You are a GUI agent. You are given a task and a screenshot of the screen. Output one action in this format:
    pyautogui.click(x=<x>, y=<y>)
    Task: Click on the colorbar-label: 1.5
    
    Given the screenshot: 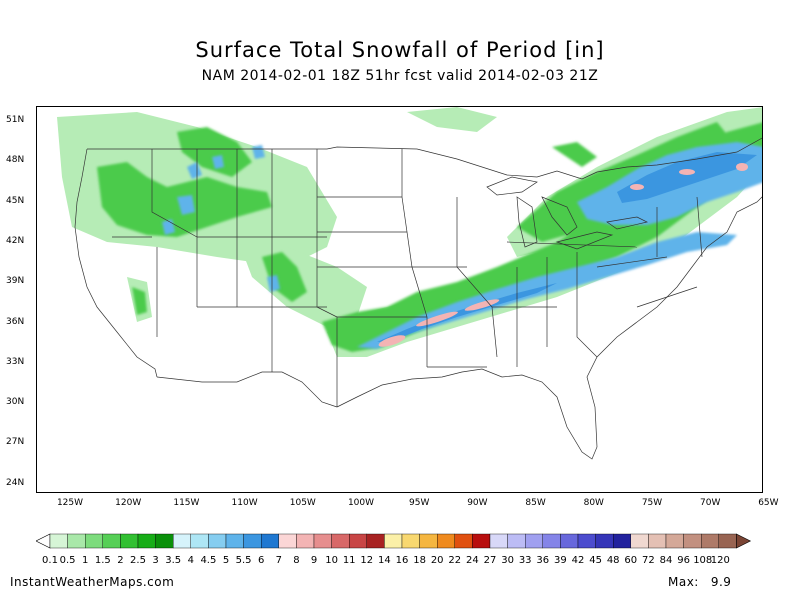 What is the action you would take?
    pyautogui.click(x=102, y=560)
    